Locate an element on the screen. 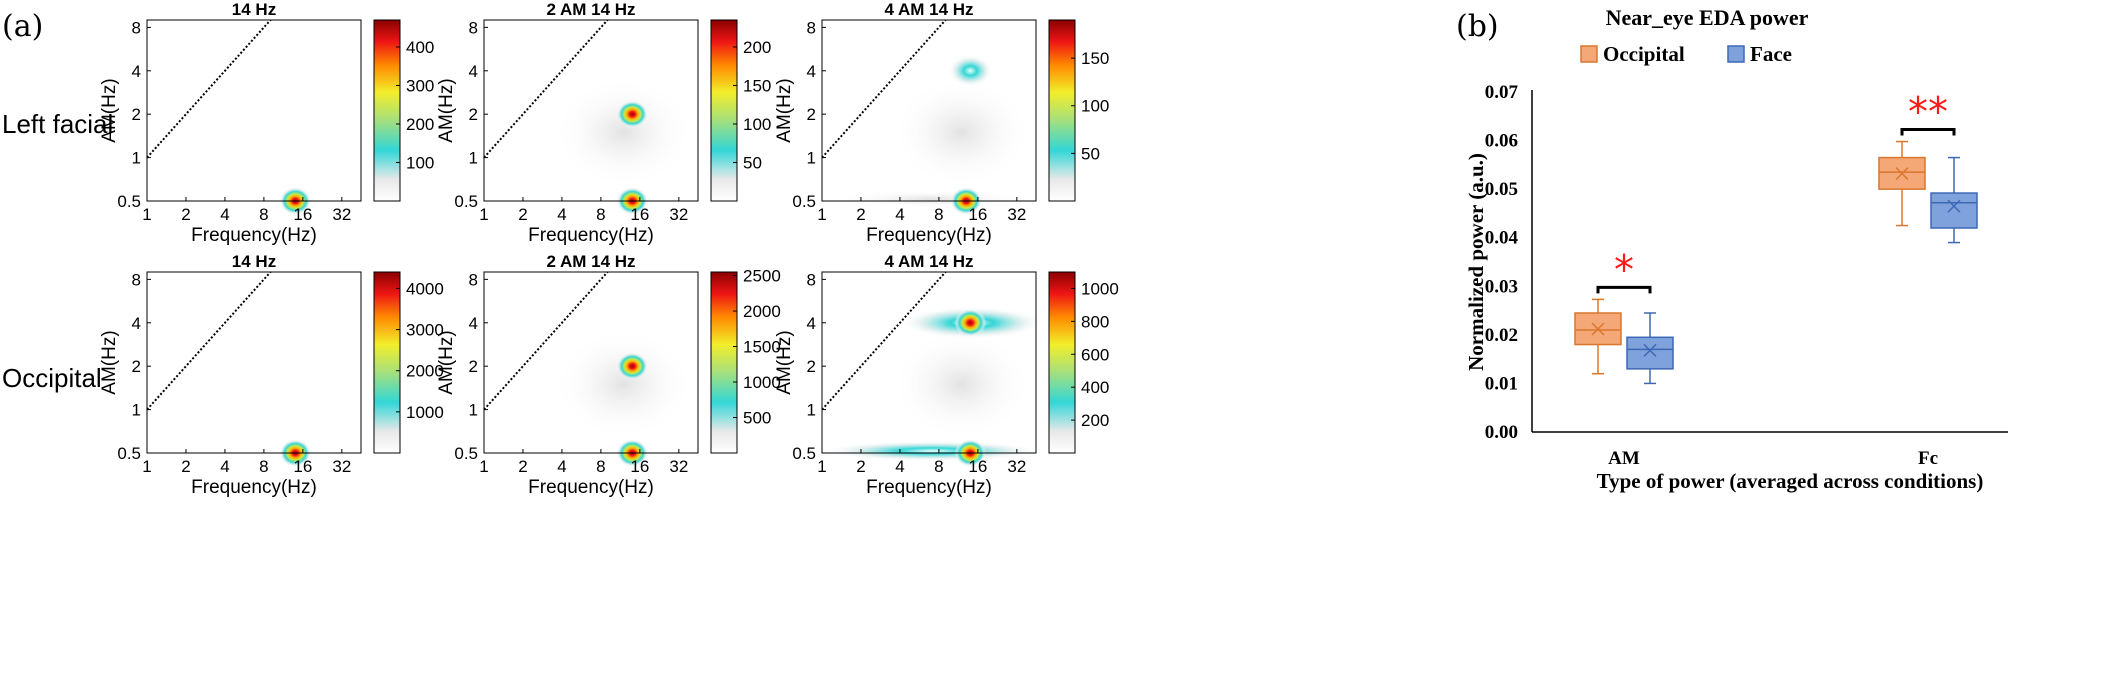 This screenshot has height=682, width=2128. heatmap-title: 4 AM 14 Hz is located at coordinates (928, 9).